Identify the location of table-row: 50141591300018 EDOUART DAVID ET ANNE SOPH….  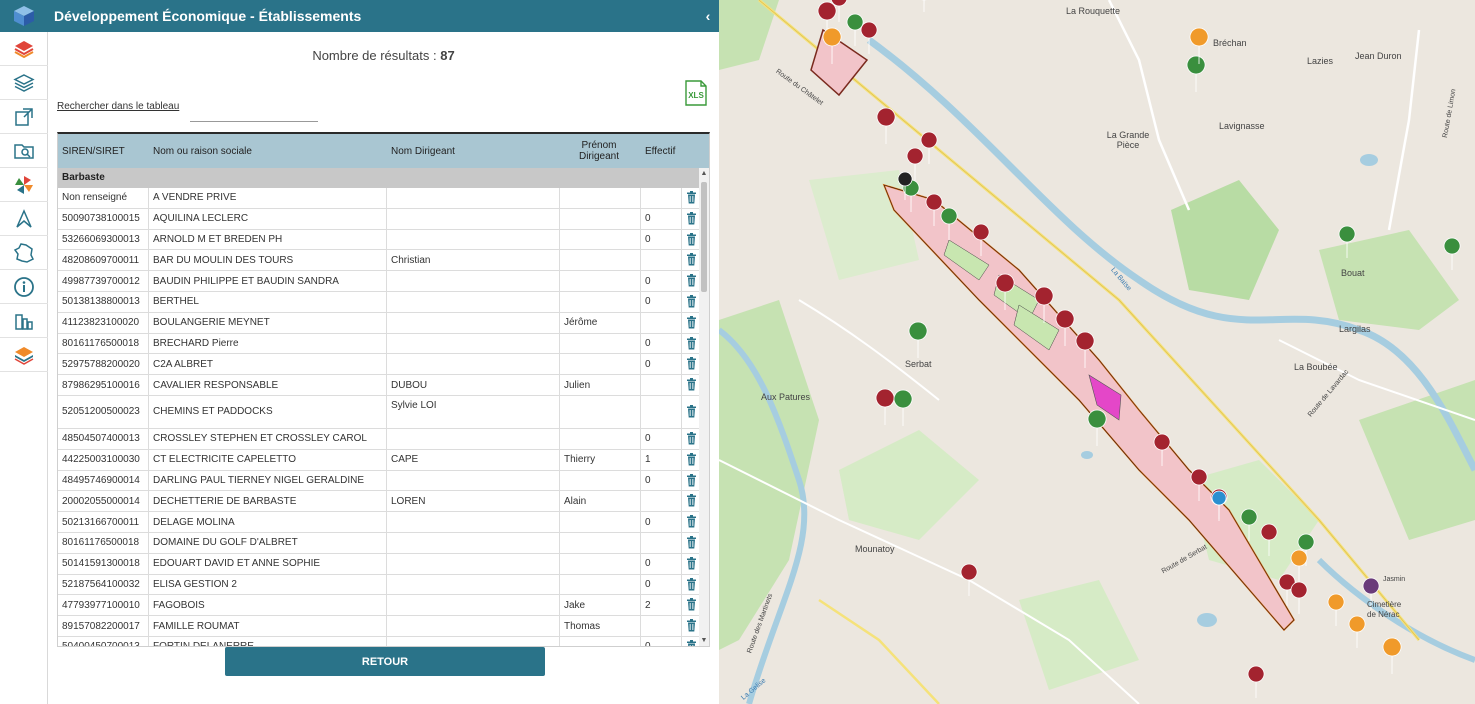
(383, 564).